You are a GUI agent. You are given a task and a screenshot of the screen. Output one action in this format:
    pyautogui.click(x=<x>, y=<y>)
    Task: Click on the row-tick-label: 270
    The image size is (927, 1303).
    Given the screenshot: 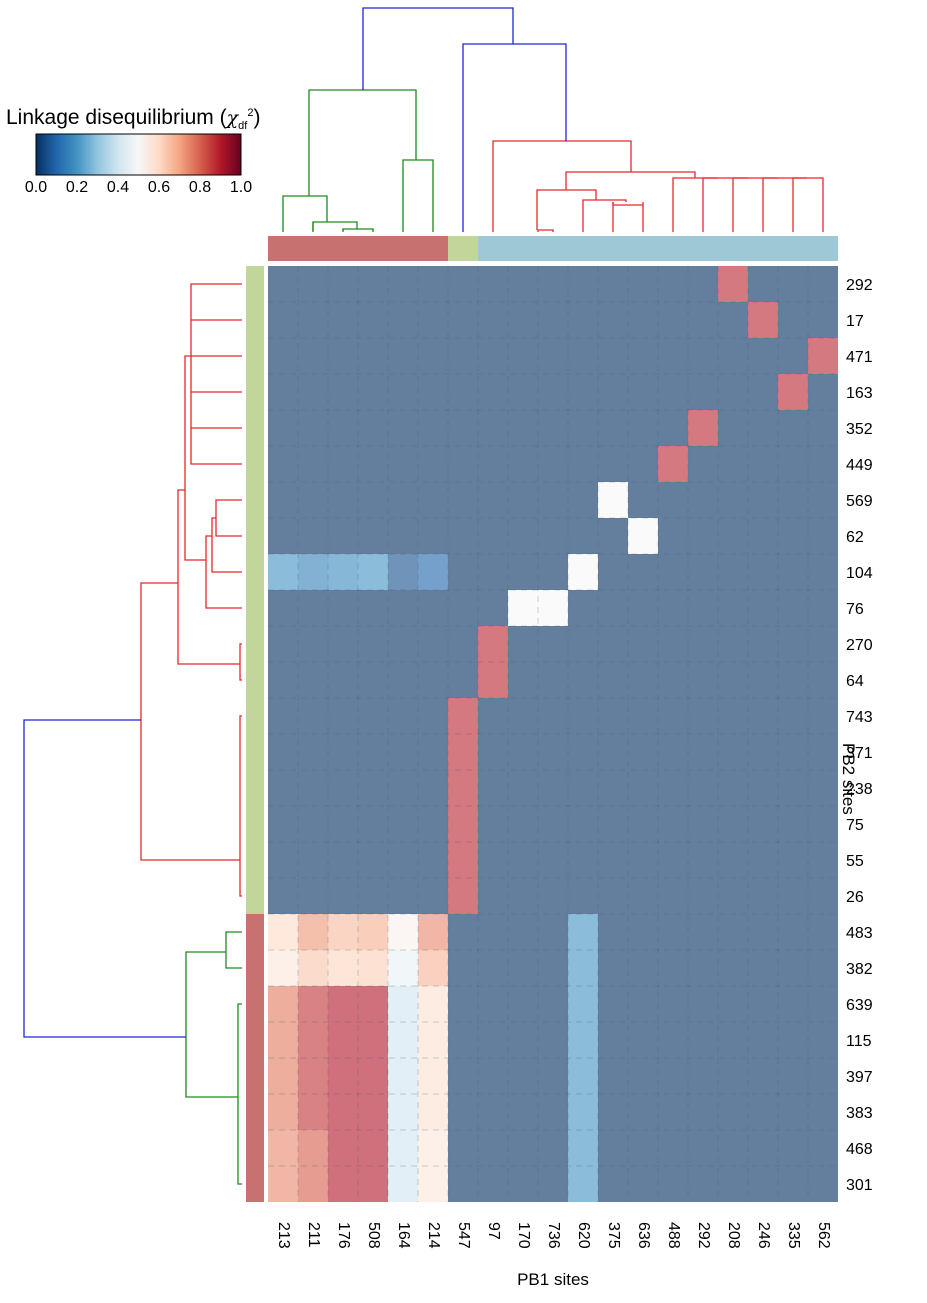 What is the action you would take?
    pyautogui.click(x=859, y=645)
    